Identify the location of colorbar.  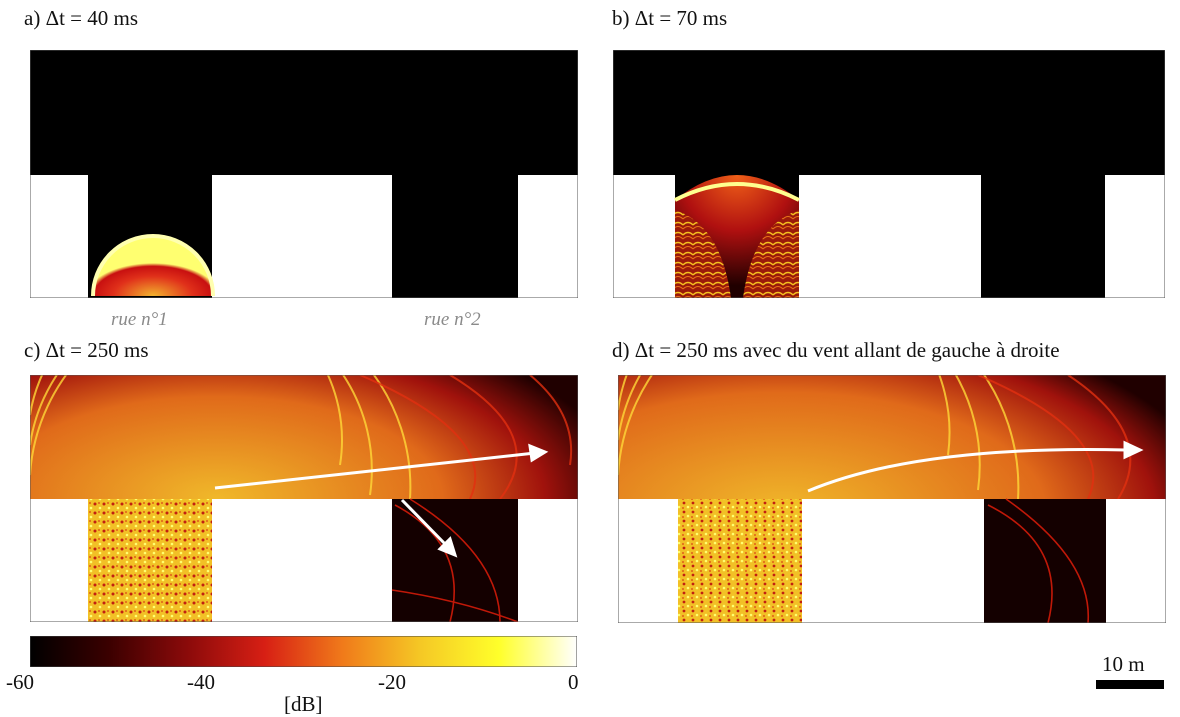
(303, 651).